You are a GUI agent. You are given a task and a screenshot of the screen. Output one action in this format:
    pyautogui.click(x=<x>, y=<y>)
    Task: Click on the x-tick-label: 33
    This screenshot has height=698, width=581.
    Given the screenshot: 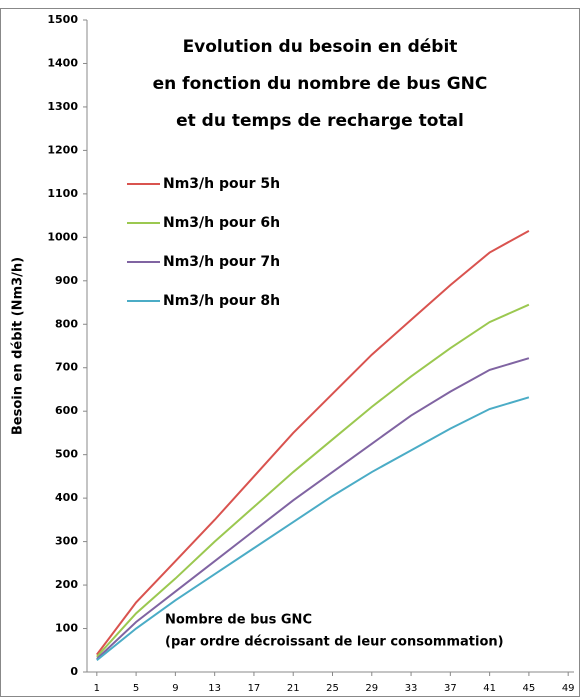 What is the action you would take?
    pyautogui.click(x=411, y=688)
    